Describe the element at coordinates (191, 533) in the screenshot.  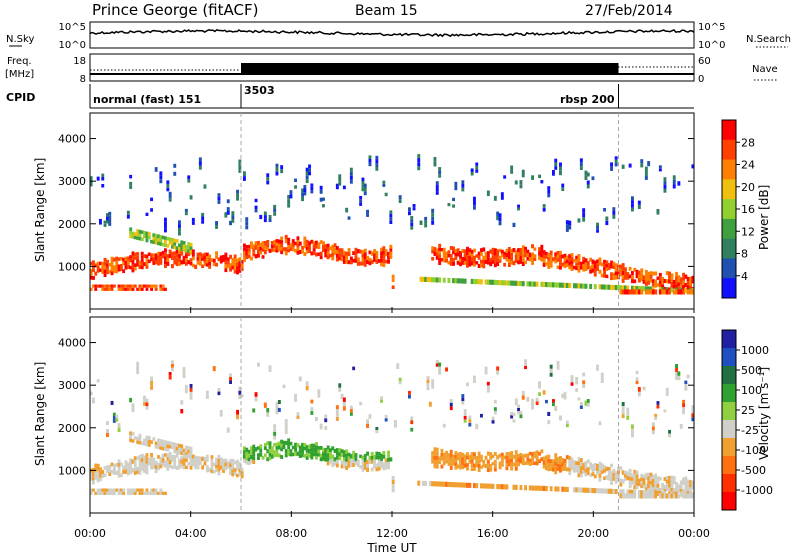
I see `xtick-label: 04:00` at that location.